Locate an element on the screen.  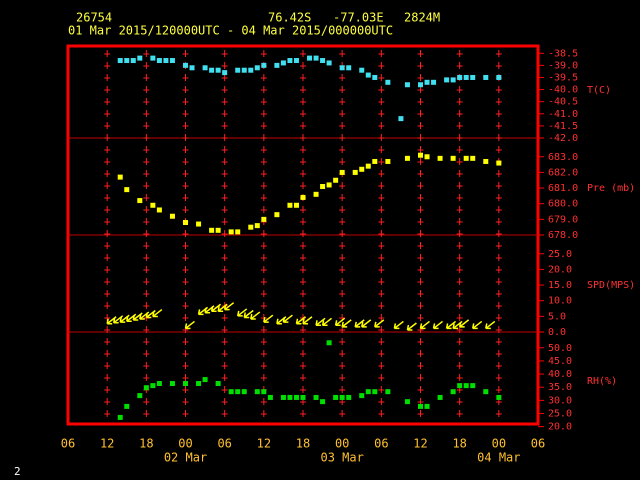
longitude: -77.03E is located at coordinates (358, 18).